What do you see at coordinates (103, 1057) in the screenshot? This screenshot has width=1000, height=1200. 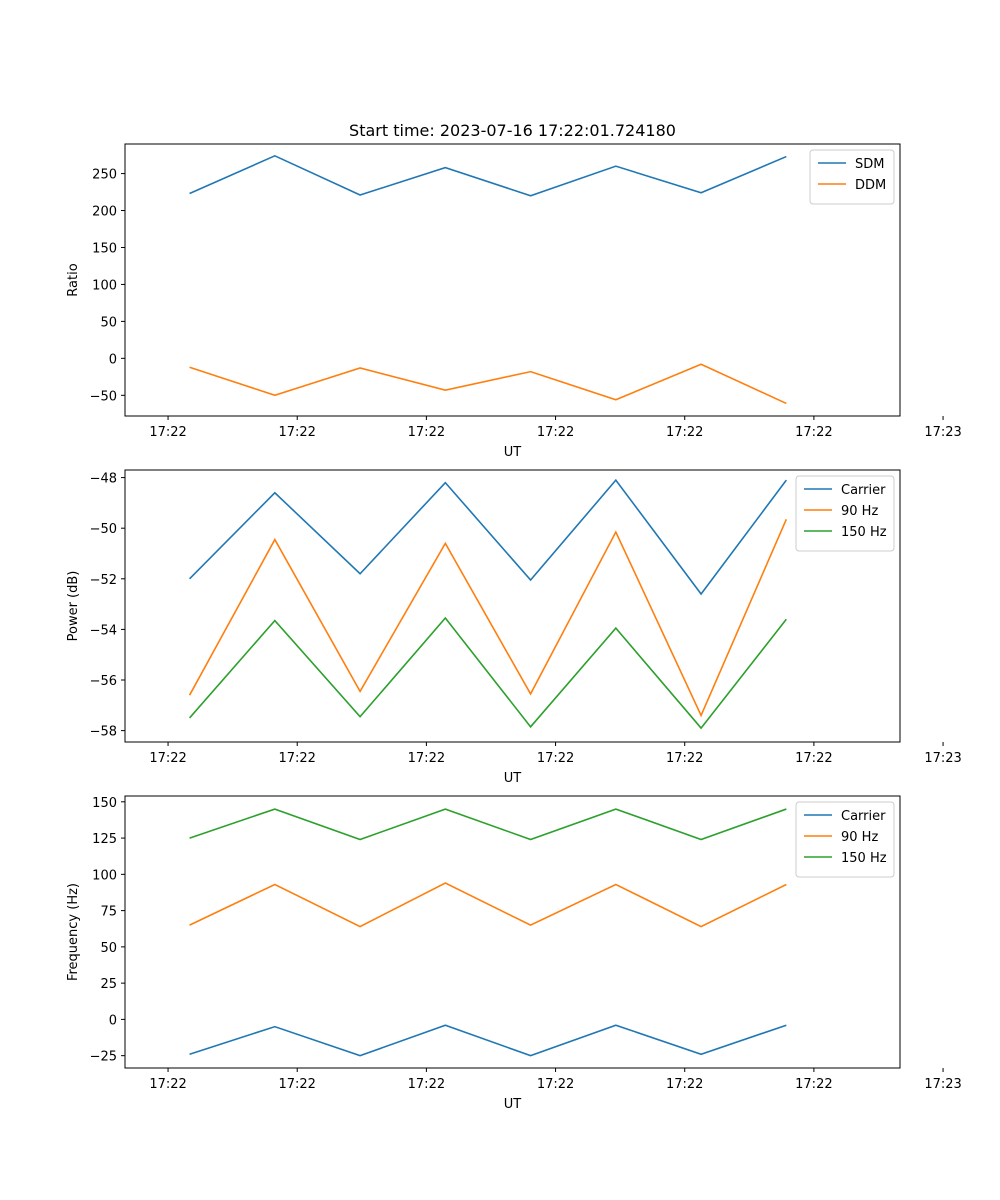 I see `y-tick-label: −25` at bounding box center [103, 1057].